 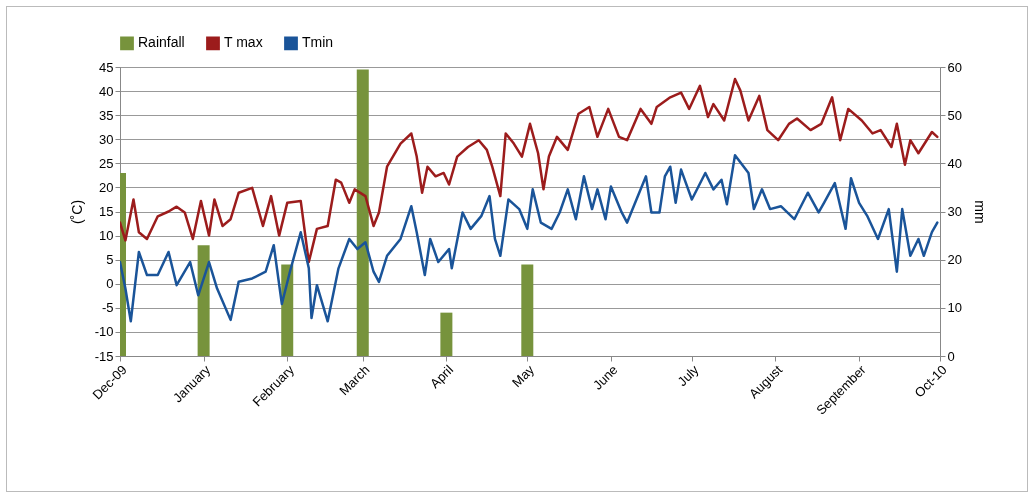 What do you see at coordinates (954, 260) in the screenshot?
I see `y2-tick-label: 20` at bounding box center [954, 260].